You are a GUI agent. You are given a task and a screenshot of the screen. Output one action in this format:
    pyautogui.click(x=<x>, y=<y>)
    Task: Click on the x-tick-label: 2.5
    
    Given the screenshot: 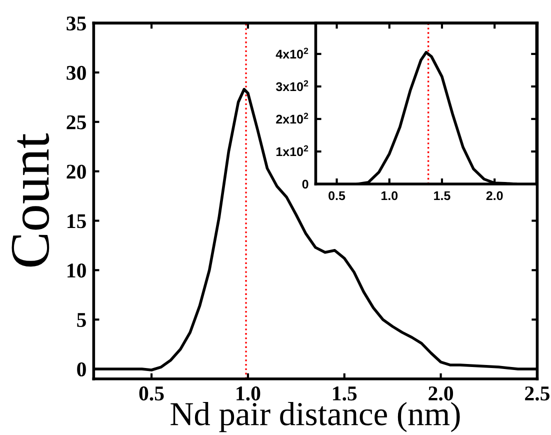 What is the action you would take?
    pyautogui.click(x=537, y=393)
    